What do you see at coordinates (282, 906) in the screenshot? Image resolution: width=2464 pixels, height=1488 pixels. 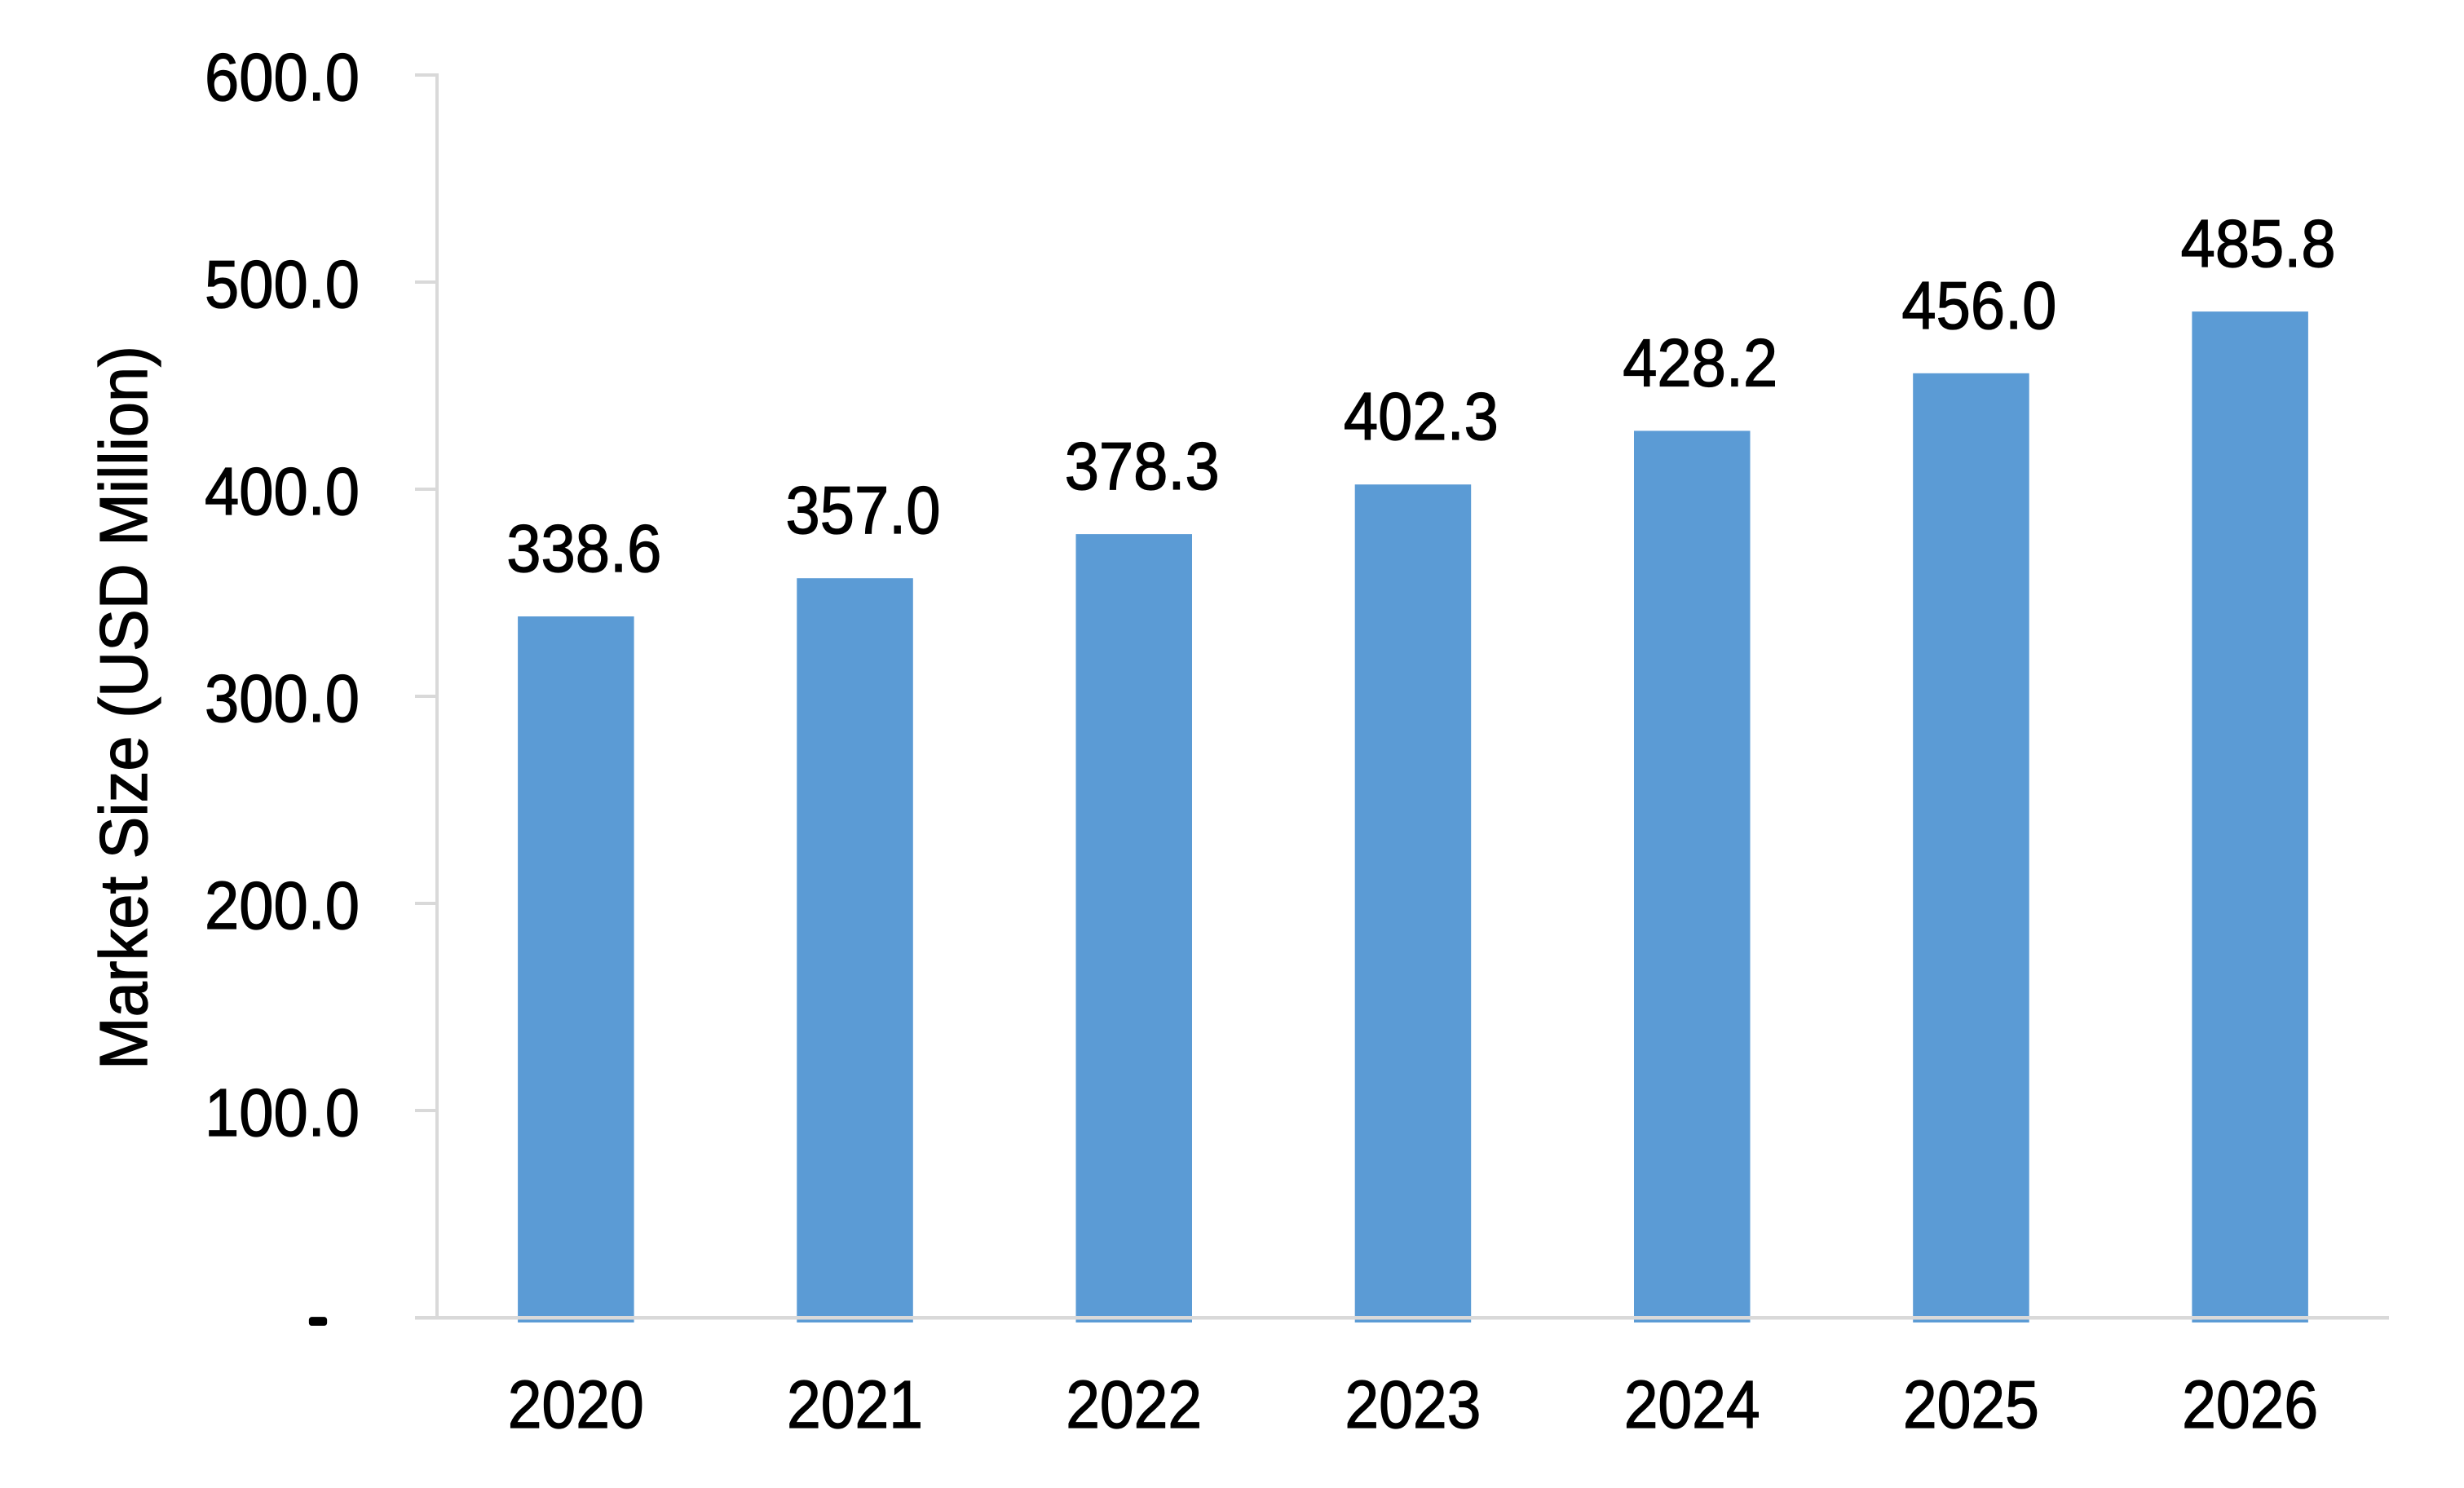 I see `svg-text: 200.0` at bounding box center [282, 906].